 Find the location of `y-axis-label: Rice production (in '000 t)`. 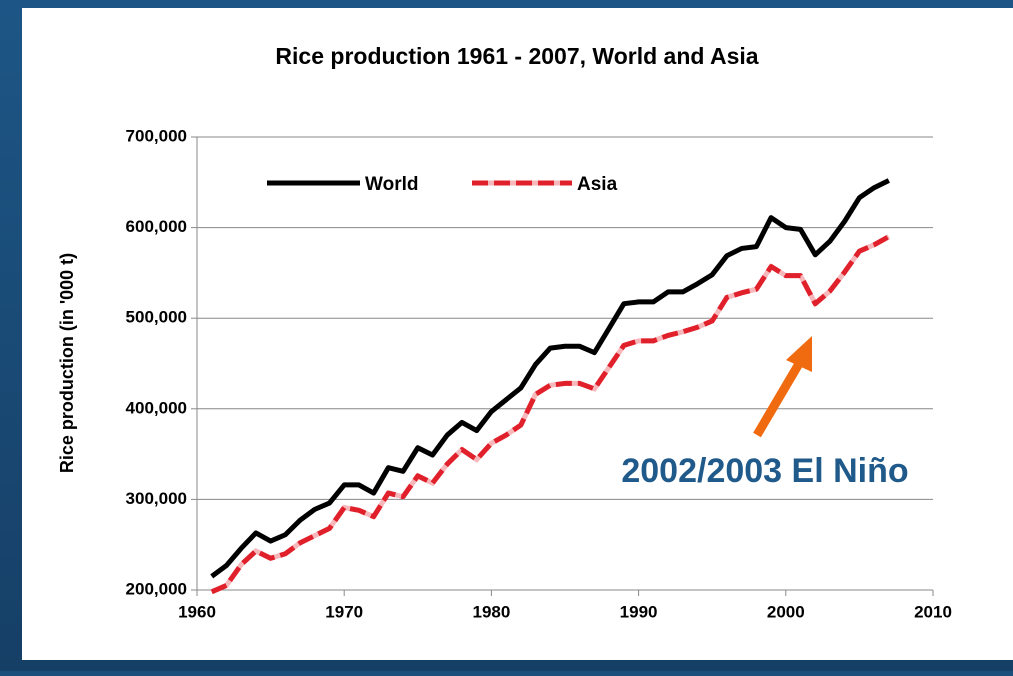

y-axis-label: Rice production (in '000 t) is located at coordinates (67, 363).